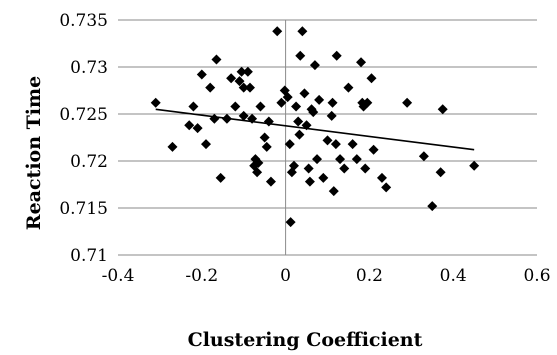 The width and height of the screenshot is (557, 355). What do you see at coordinates (118, 276) in the screenshot?
I see `x-tick-label: -0.4` at bounding box center [118, 276].